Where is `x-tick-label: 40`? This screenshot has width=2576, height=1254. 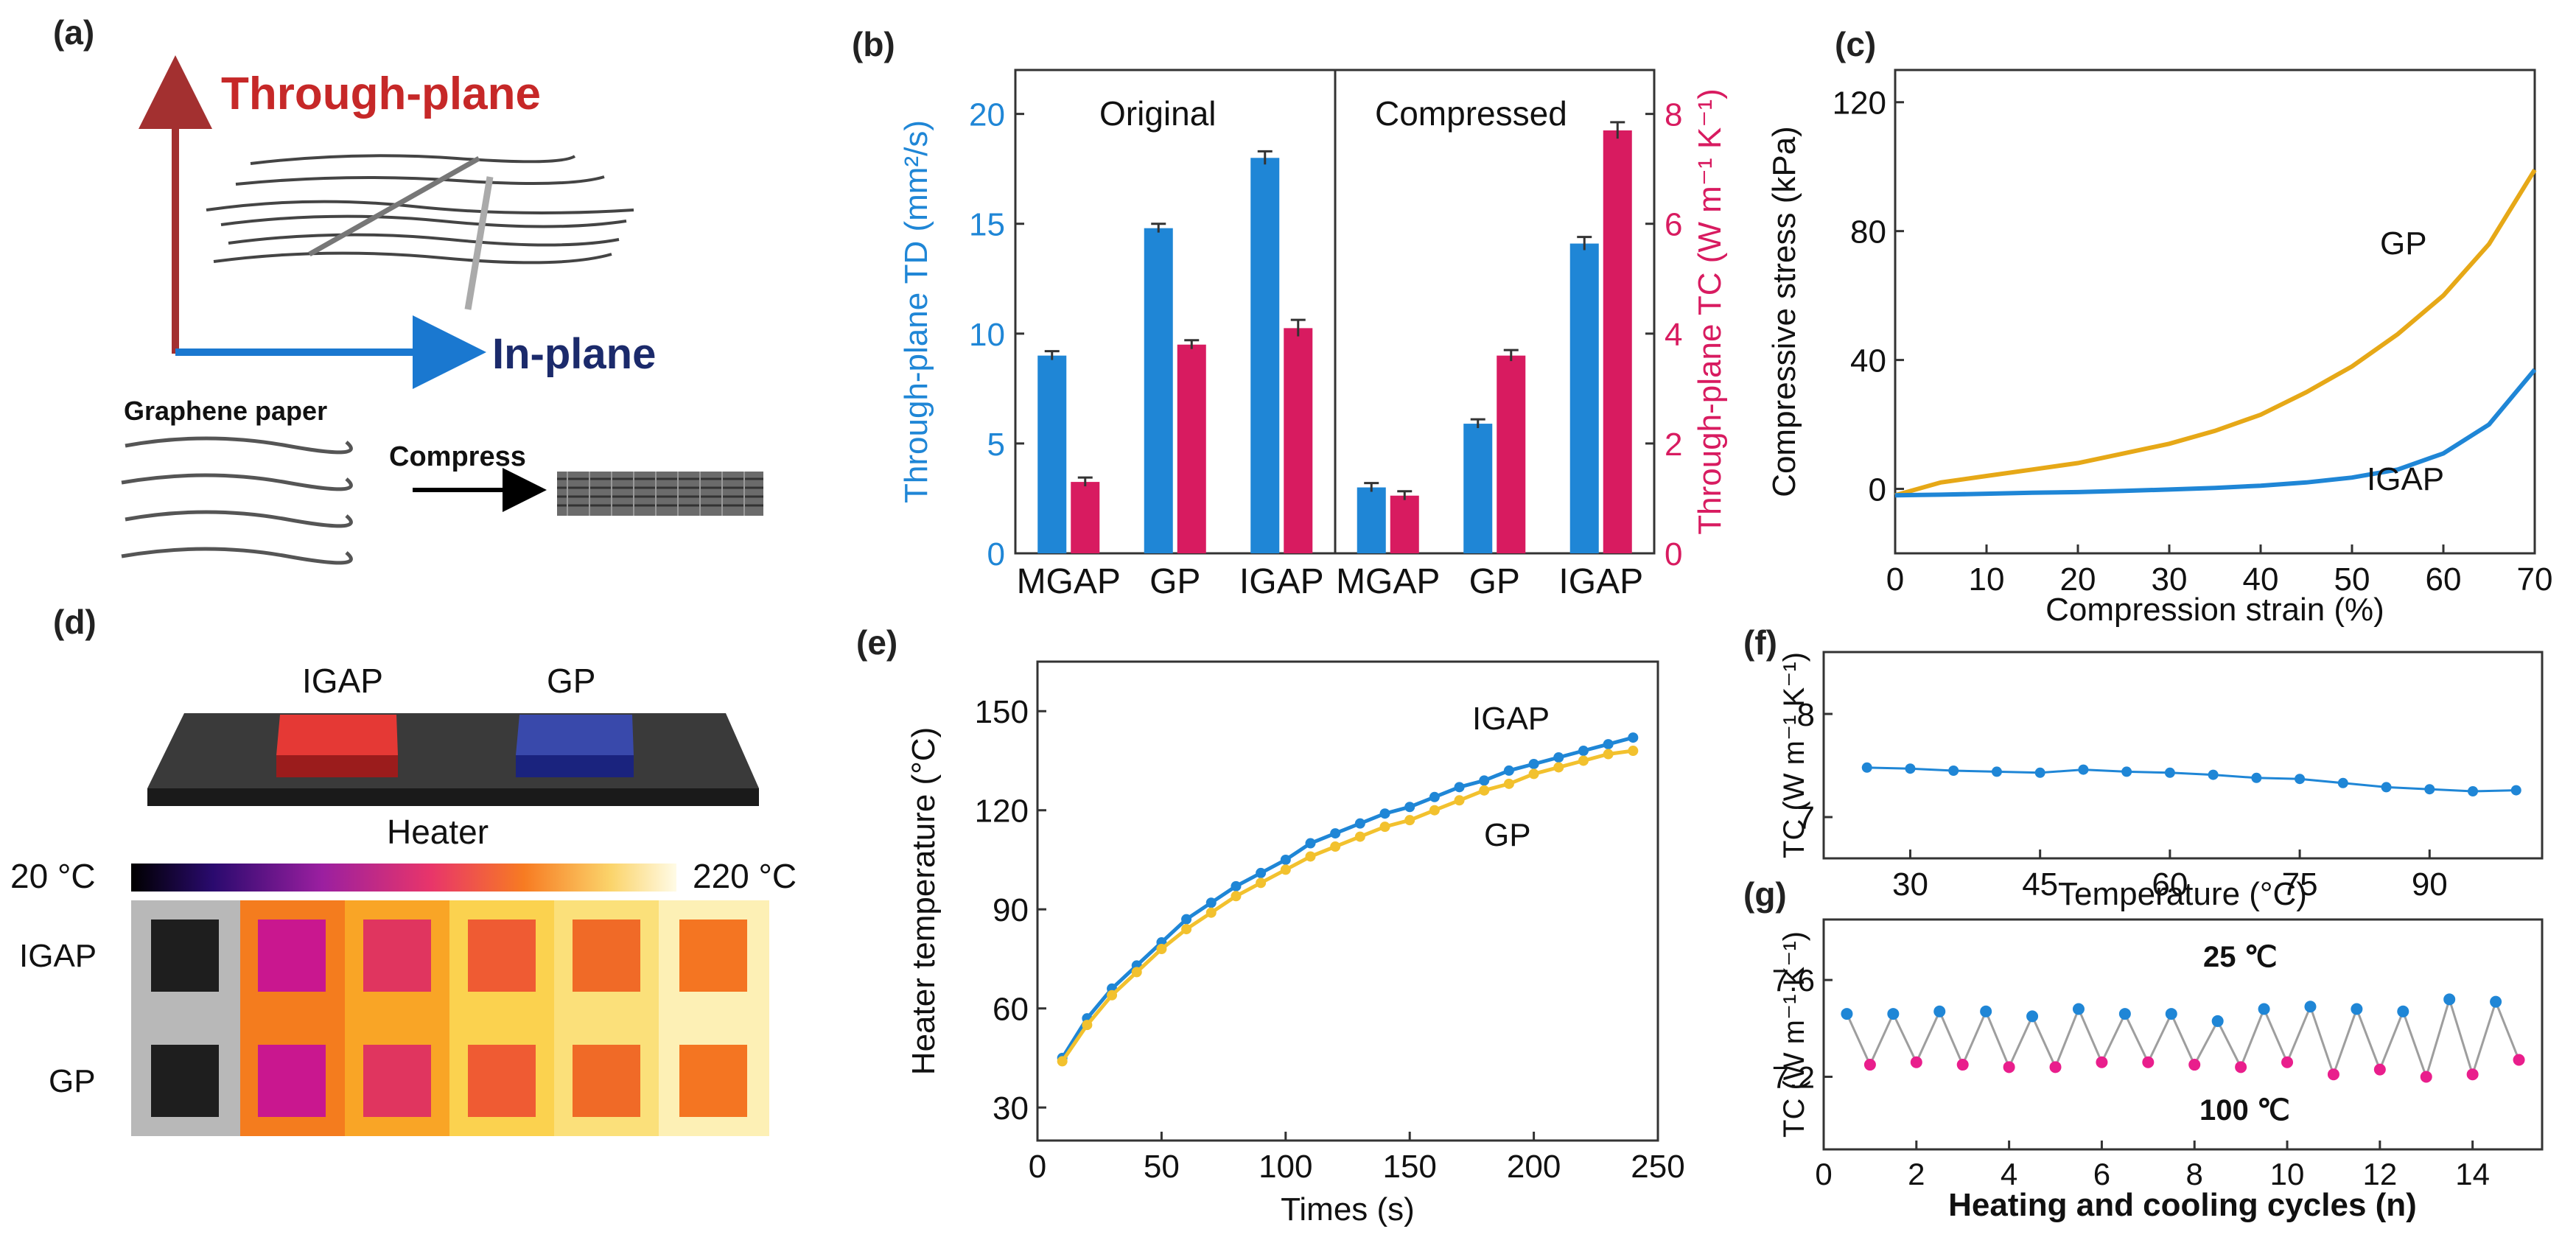 x-tick-label: 40 is located at coordinates (2261, 579).